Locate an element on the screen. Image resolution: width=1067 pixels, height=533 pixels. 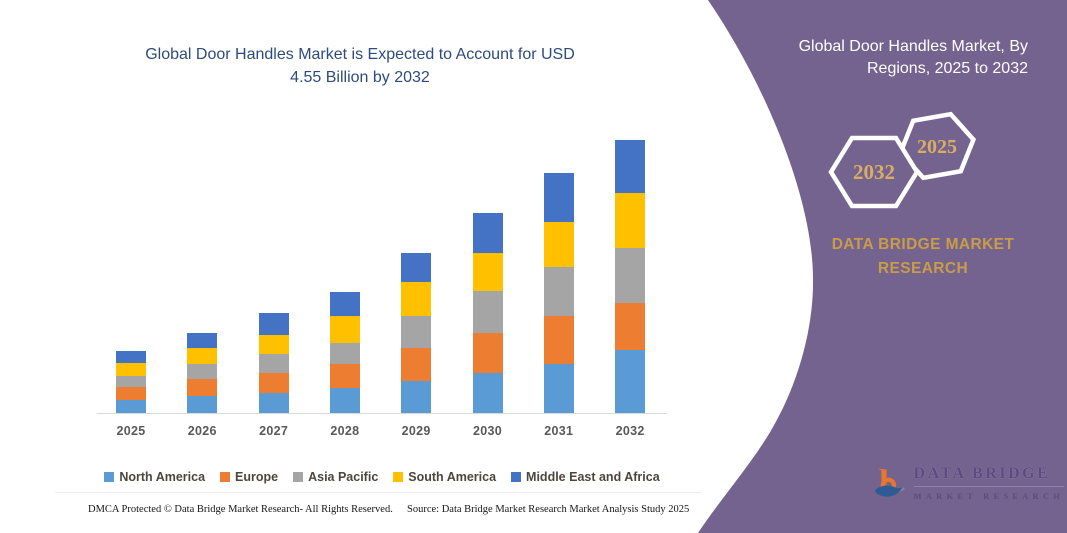
stacked-bar-2030 is located at coordinates (487, 313).